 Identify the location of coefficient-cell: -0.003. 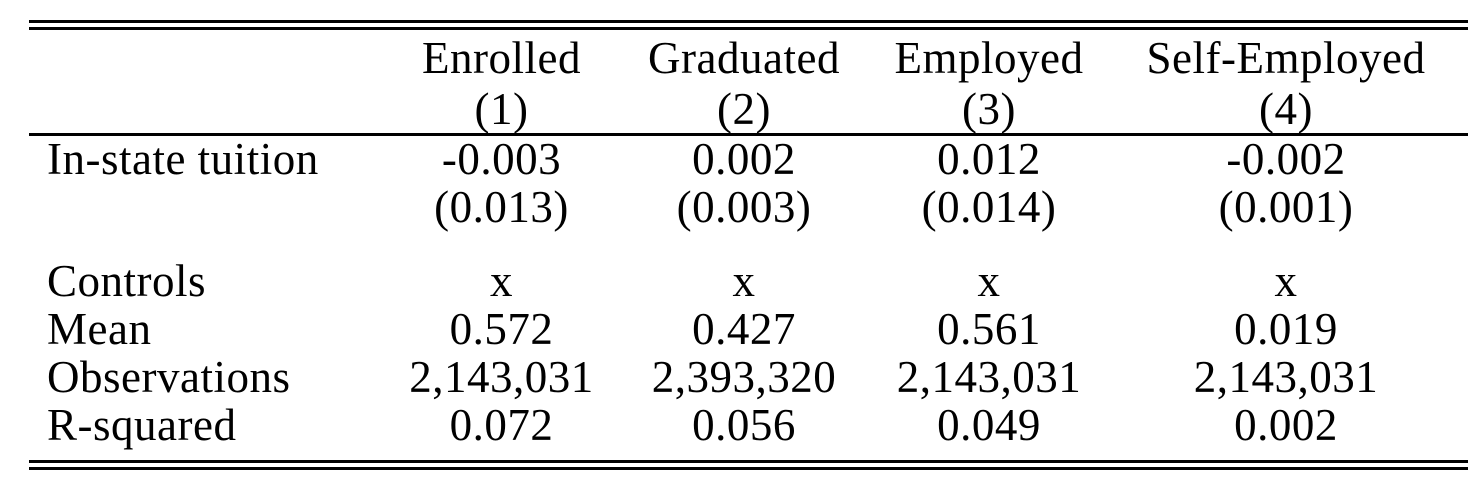
(501, 159).